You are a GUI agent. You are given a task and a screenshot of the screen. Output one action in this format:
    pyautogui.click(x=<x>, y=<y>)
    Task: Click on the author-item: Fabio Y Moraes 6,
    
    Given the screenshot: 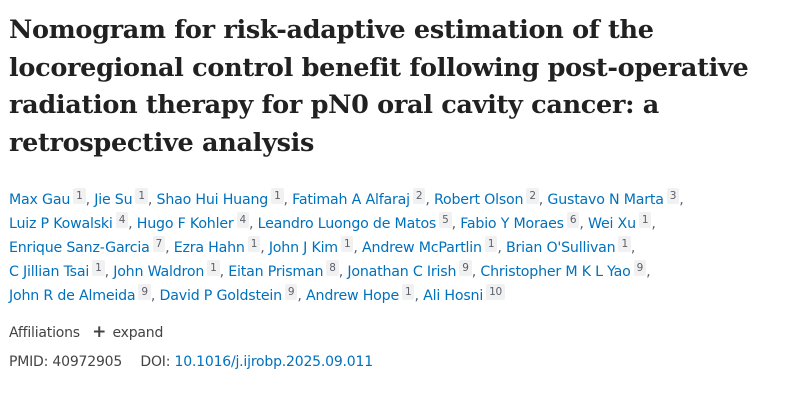 What is the action you would take?
    pyautogui.click(x=524, y=222)
    